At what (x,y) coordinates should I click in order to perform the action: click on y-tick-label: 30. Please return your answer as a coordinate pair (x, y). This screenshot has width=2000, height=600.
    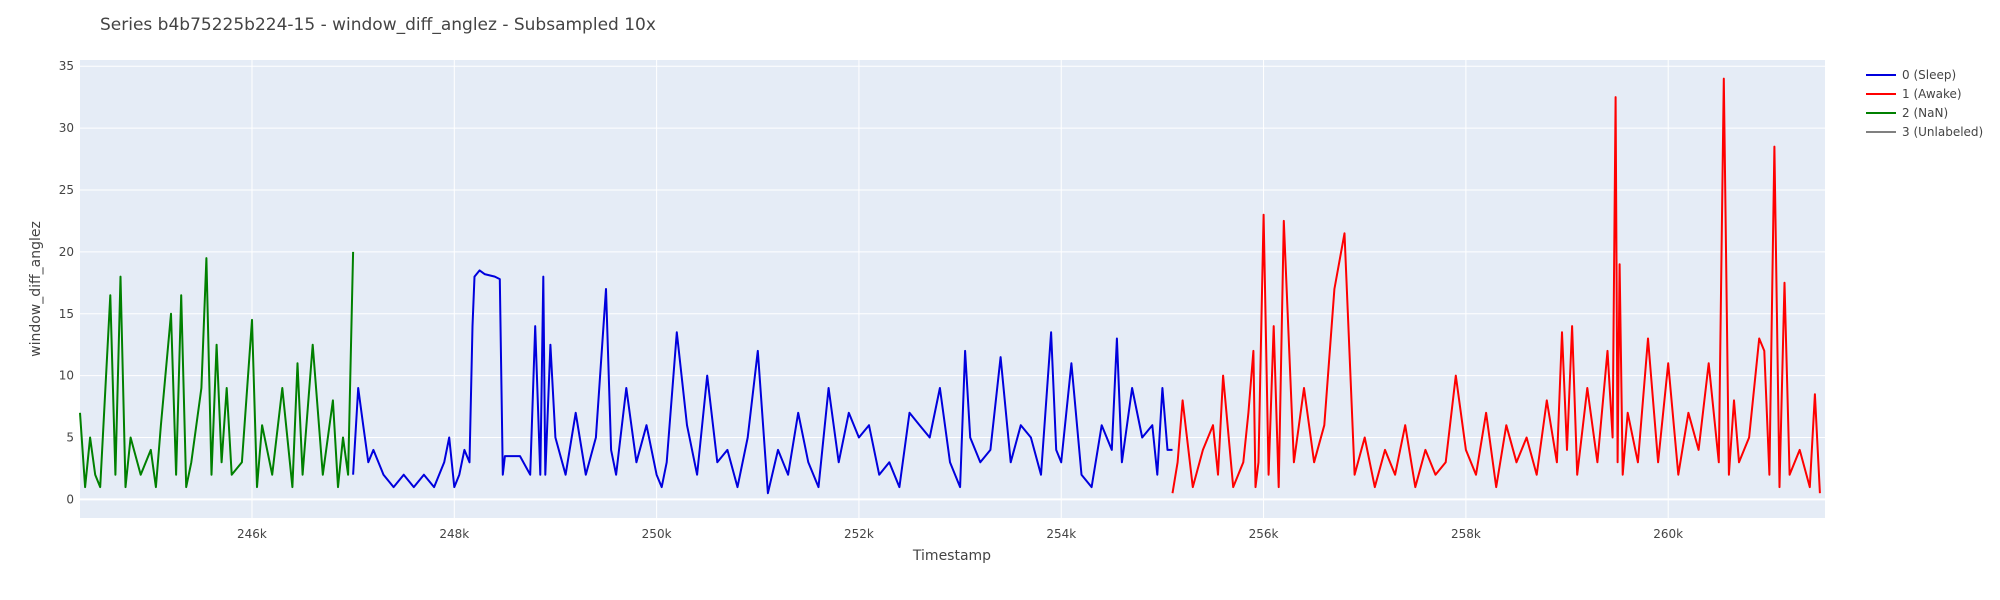
    Looking at the image, I should click on (66, 128).